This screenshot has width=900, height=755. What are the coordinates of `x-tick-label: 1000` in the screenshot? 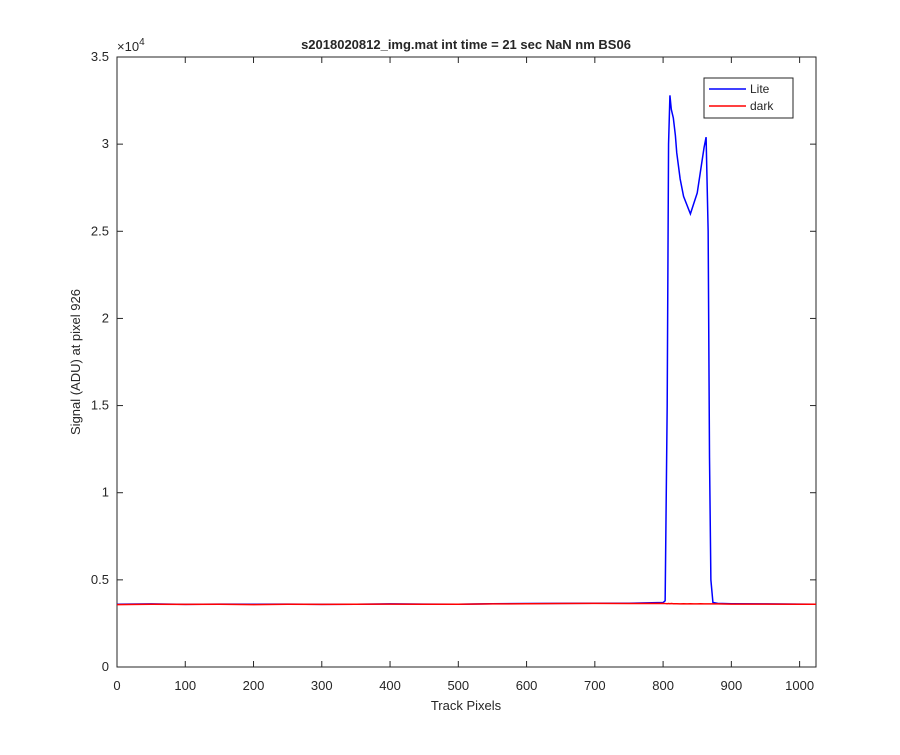 It's located at (799, 685).